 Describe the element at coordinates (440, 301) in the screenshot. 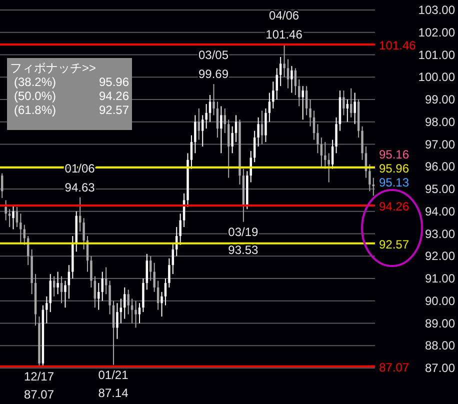

I see `y-tick-label: 90.00` at that location.